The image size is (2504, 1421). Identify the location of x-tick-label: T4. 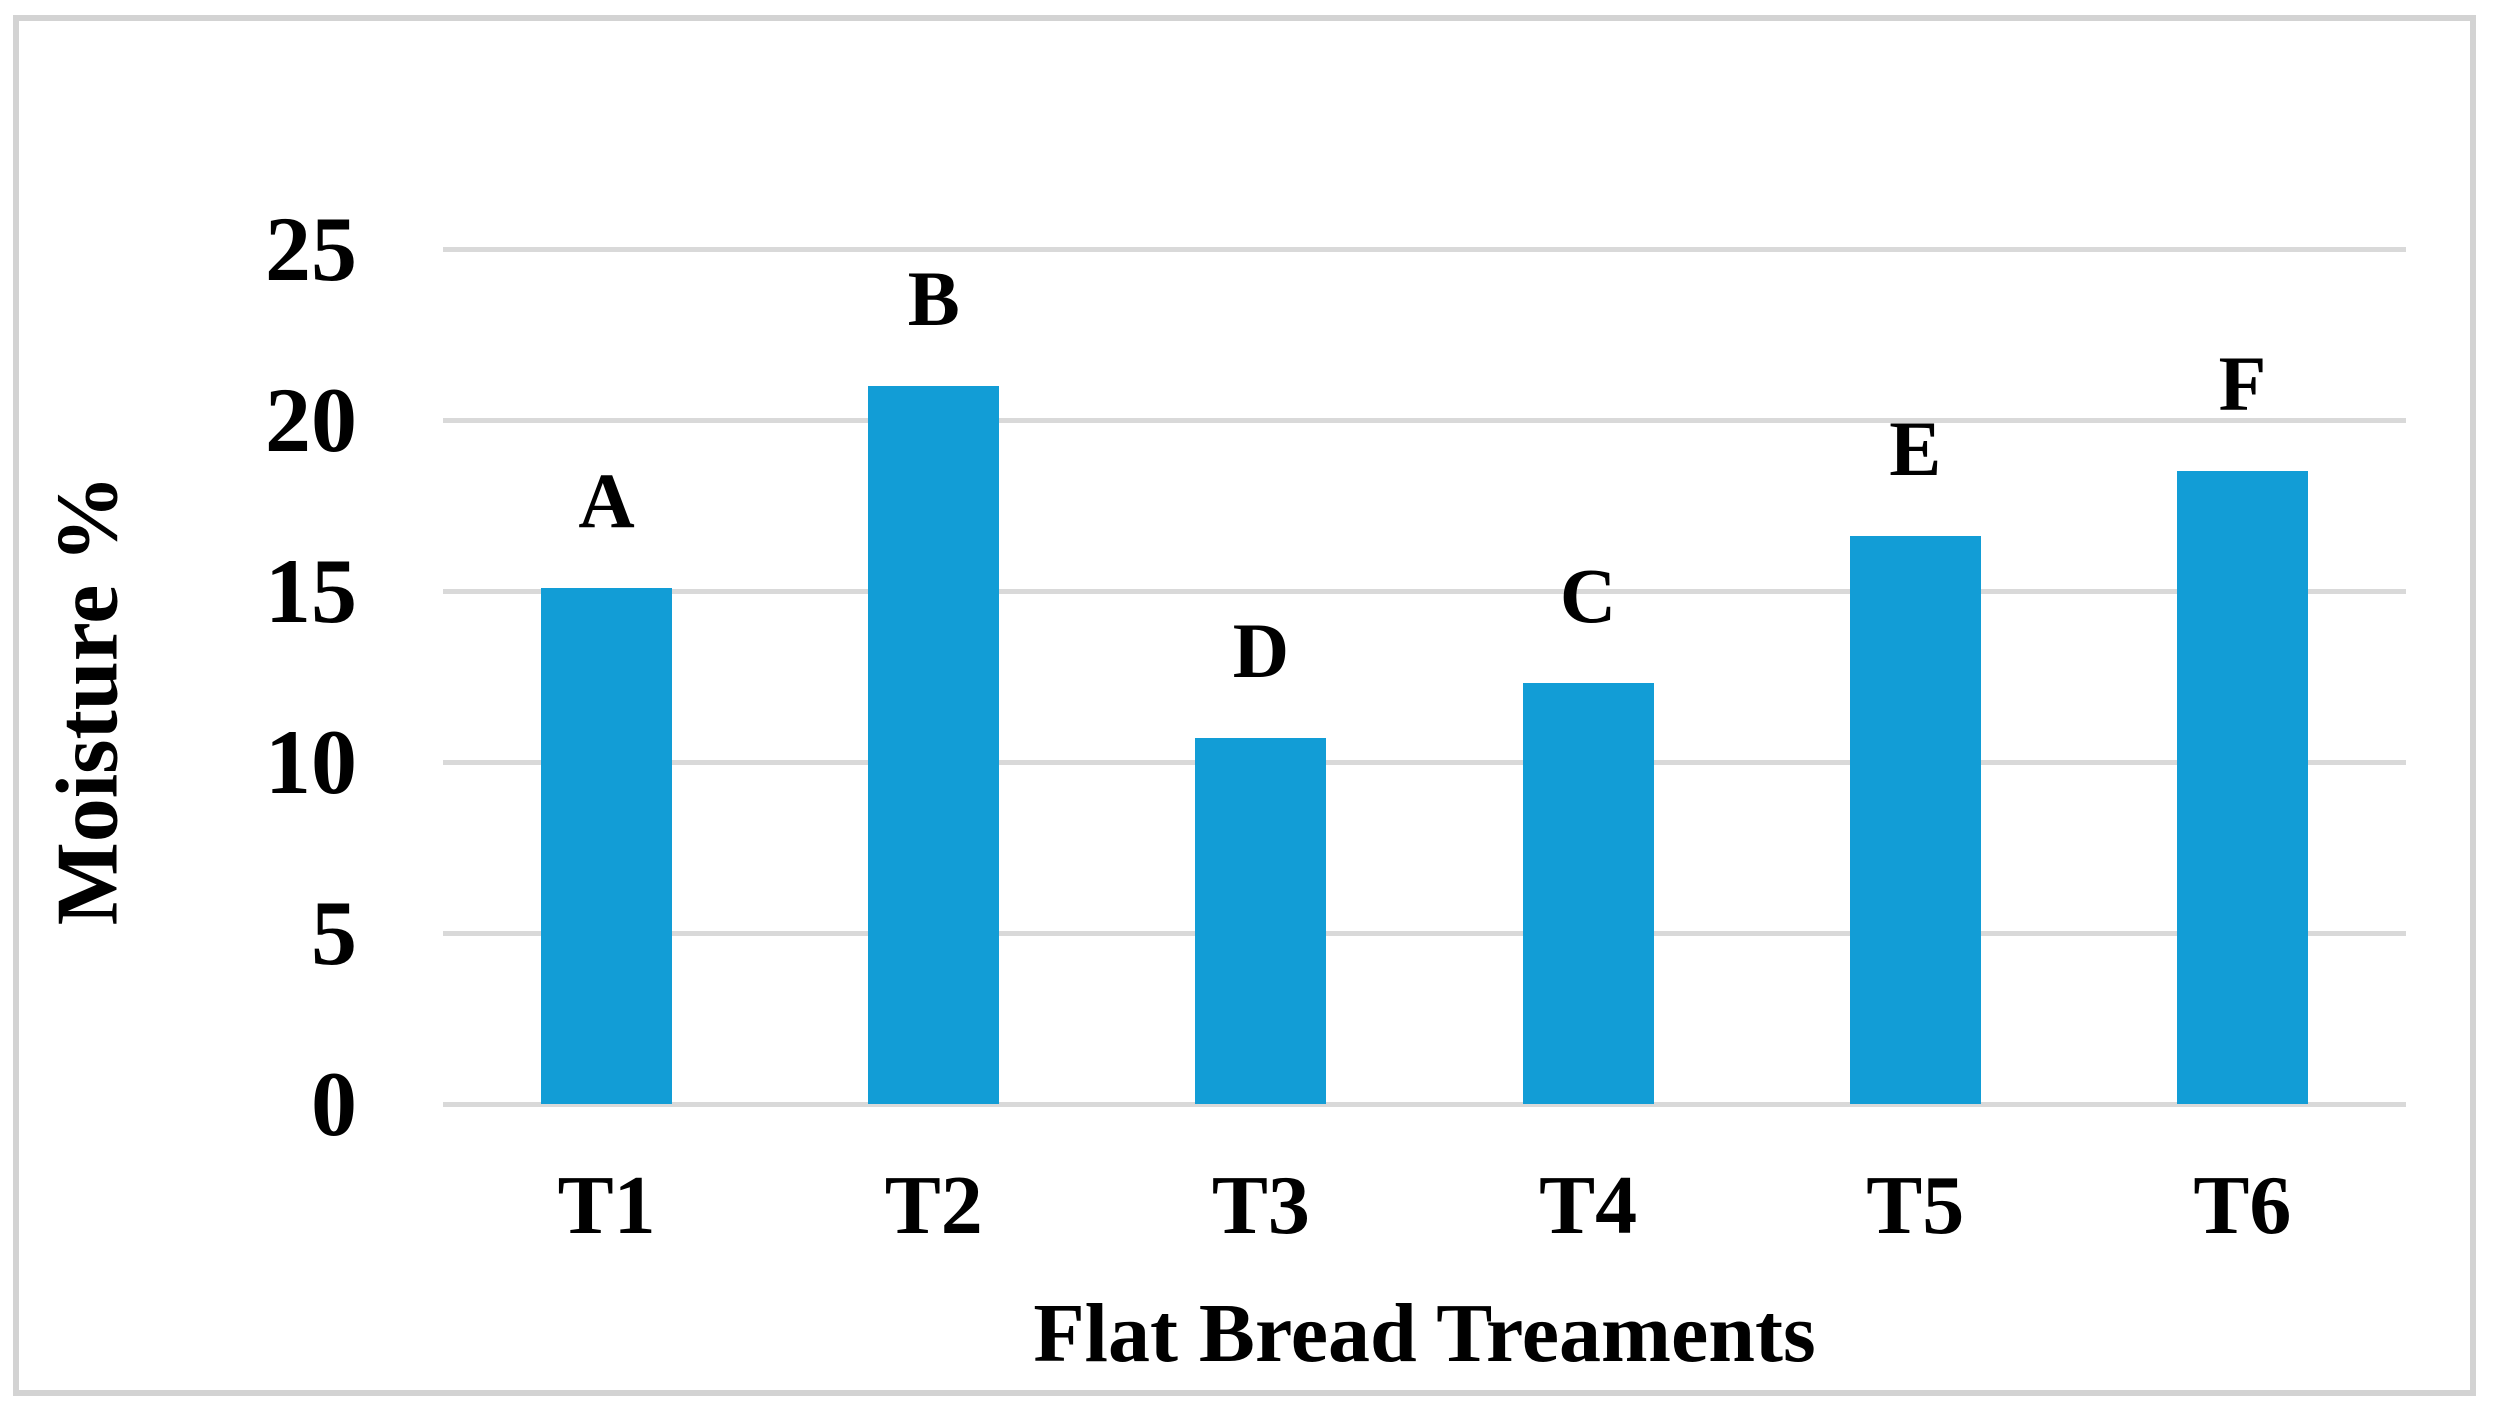
(1588, 1205).